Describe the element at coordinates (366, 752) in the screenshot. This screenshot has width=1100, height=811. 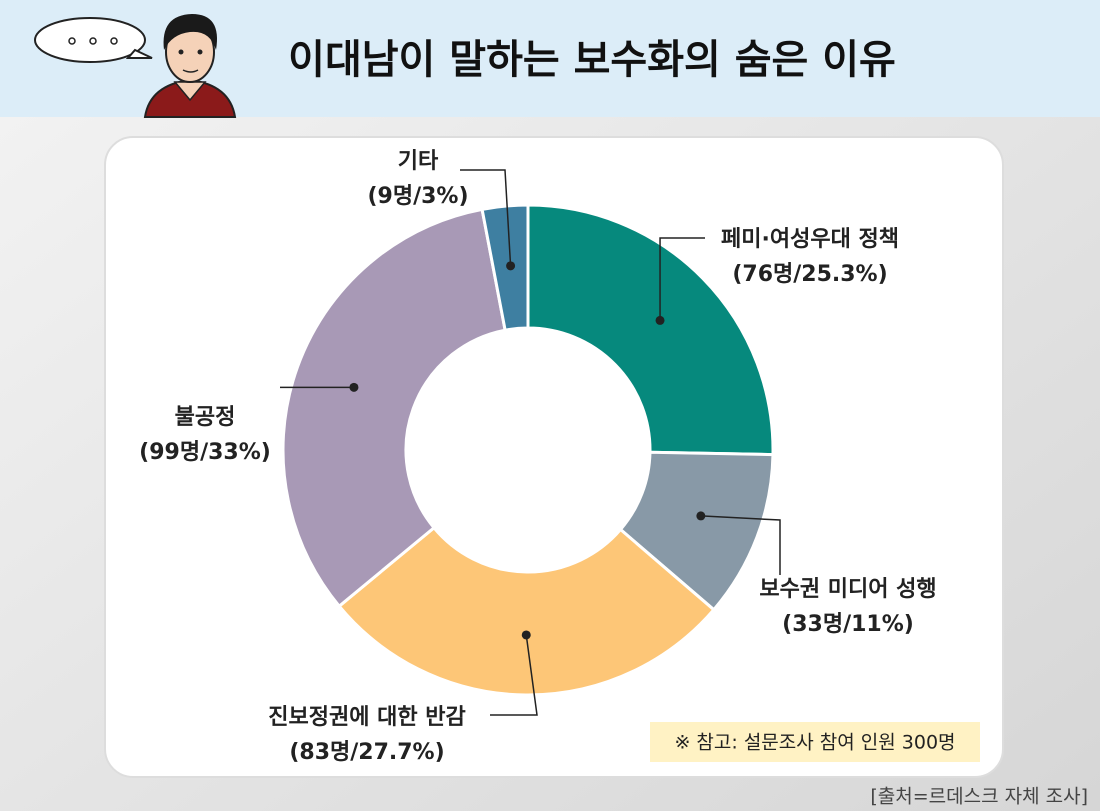
I see `value-label: (83명/27.7%)` at that location.